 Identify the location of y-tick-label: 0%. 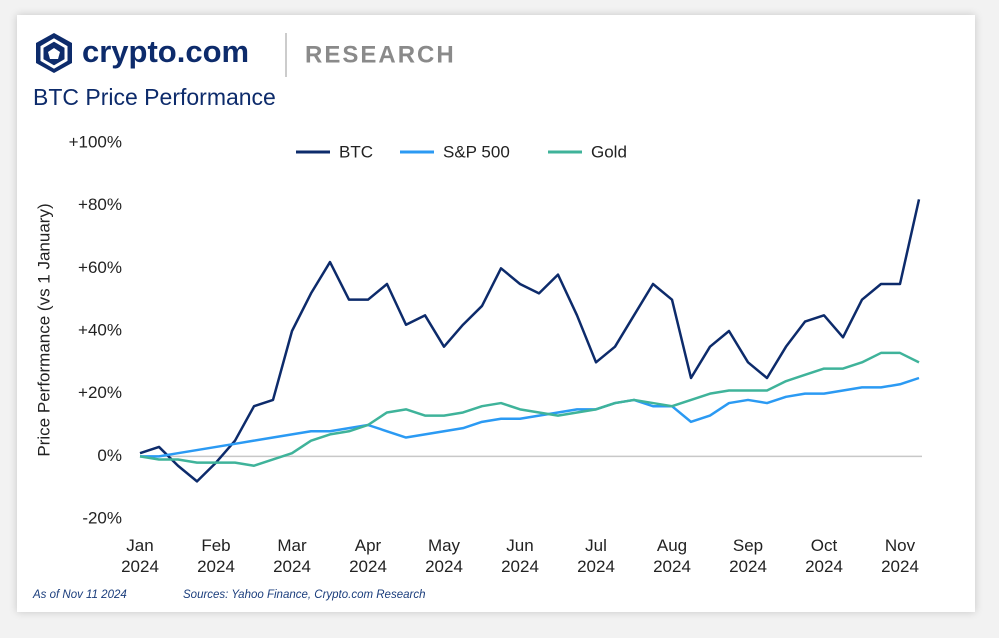
(109, 455).